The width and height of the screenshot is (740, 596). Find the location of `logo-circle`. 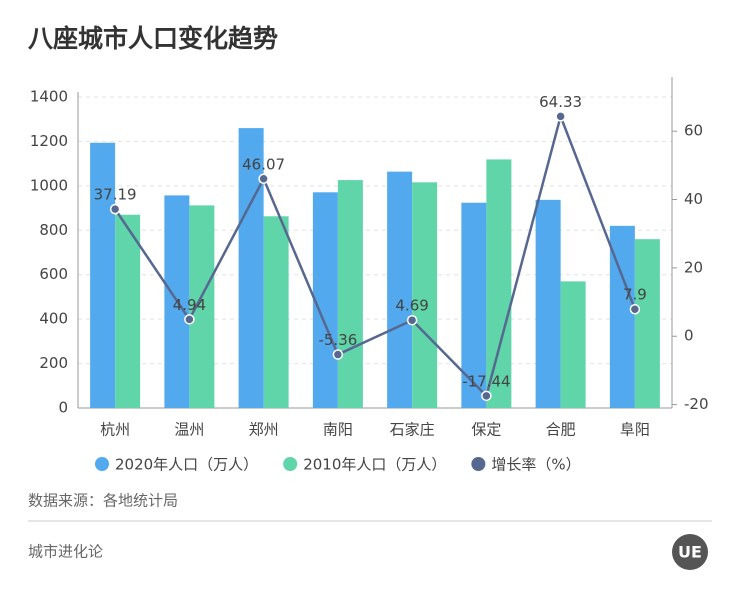

logo-circle is located at coordinates (690, 552).